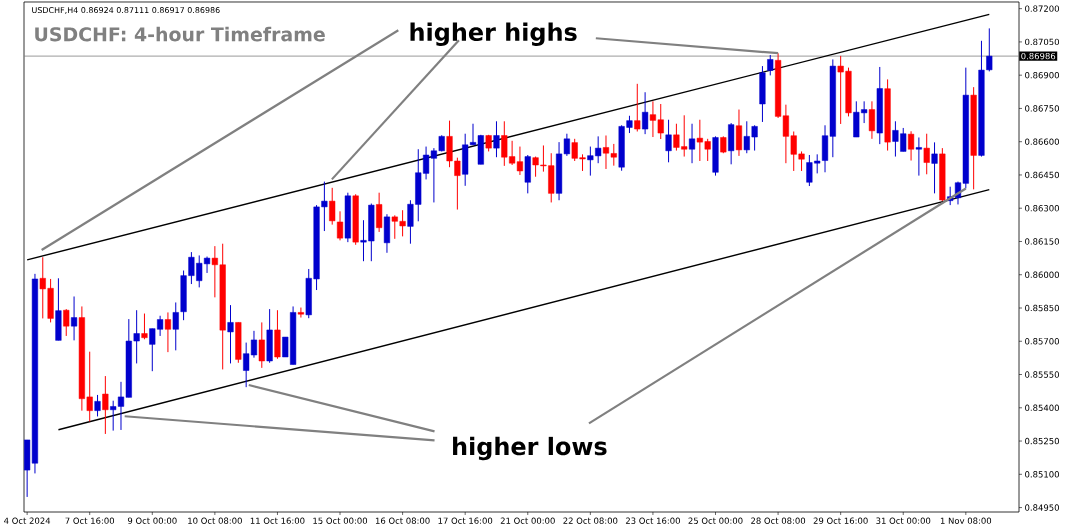 This screenshot has height=528, width=1065. What do you see at coordinates (1042, 507) in the screenshot?
I see `y-tick-label: 0.84950` at bounding box center [1042, 507].